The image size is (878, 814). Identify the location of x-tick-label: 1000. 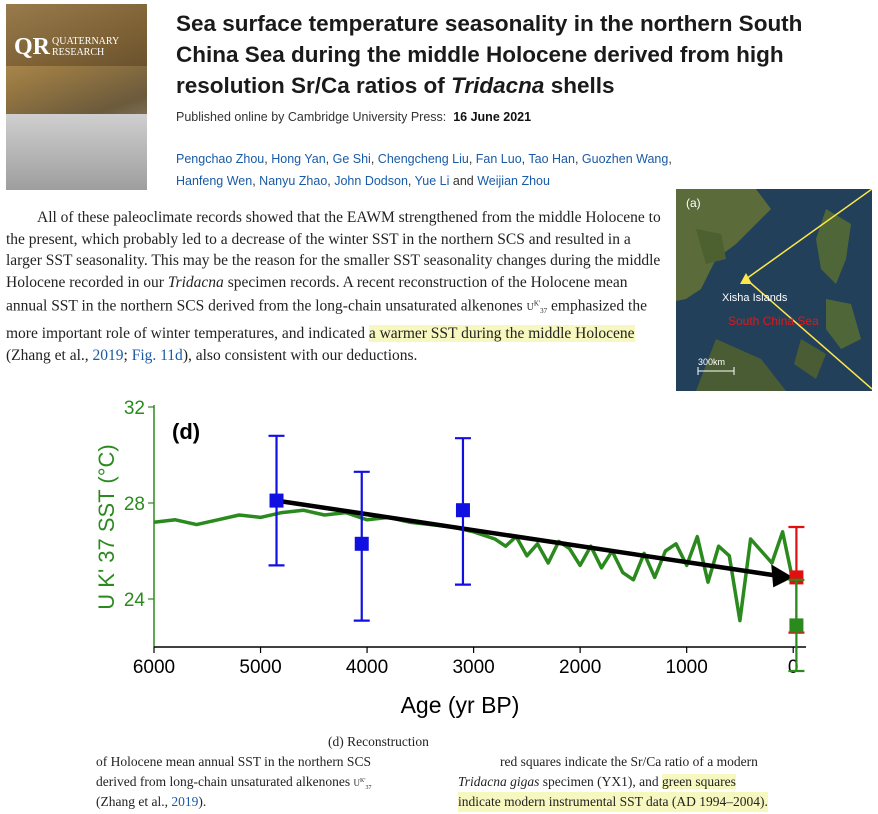
(687, 667).